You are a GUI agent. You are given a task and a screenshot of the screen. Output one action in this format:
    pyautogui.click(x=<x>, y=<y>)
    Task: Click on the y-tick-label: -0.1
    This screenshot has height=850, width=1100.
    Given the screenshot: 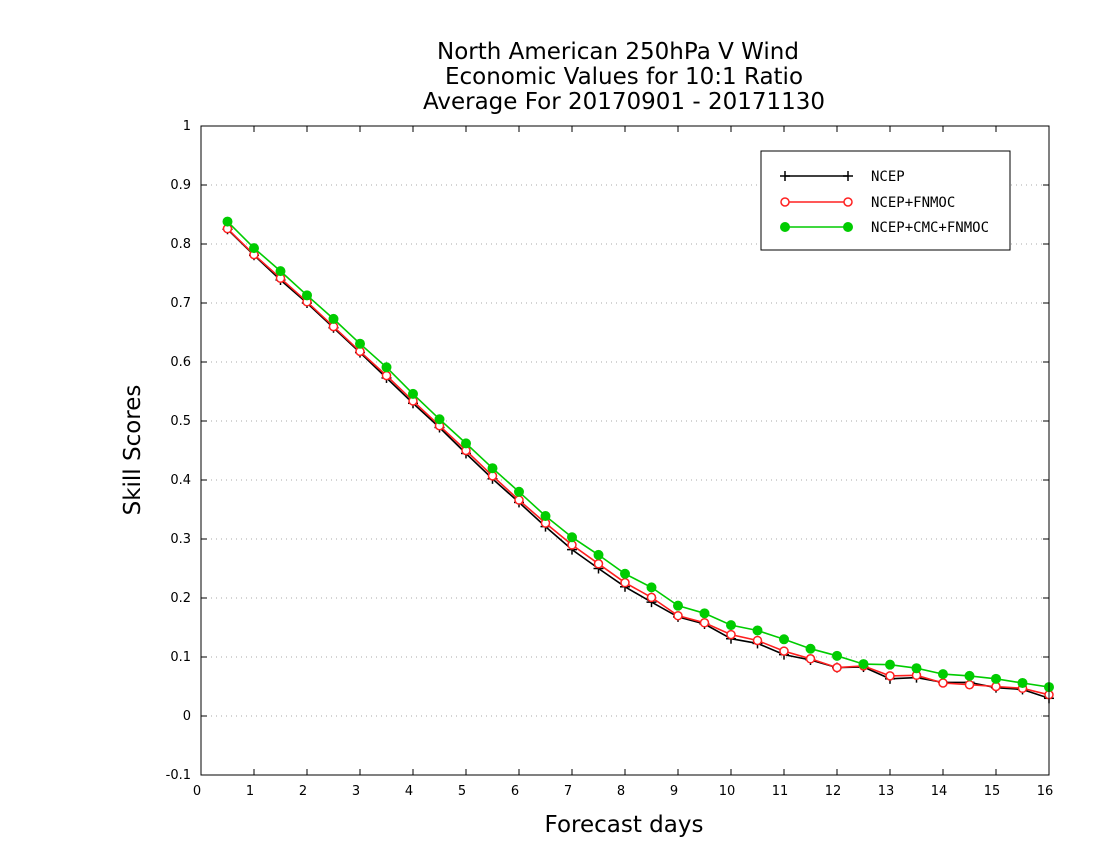 What is the action you would take?
    pyautogui.click(x=178, y=775)
    